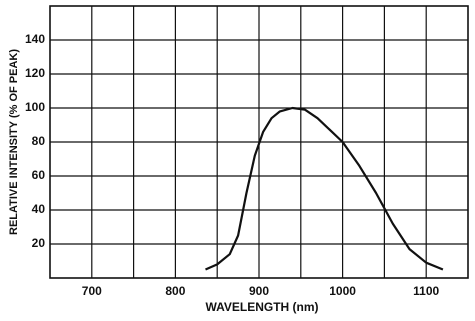 Image resolution: width=475 pixels, height=321 pixels. I want to click on x-tick-label: 700, so click(92, 291).